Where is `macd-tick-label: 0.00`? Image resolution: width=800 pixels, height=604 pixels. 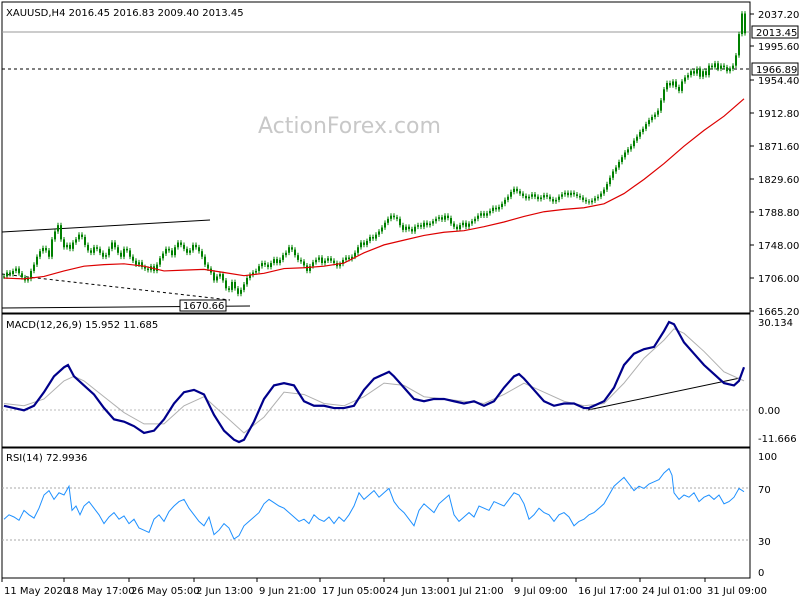
macd-tick-label: 0.00 is located at coordinates (769, 411).